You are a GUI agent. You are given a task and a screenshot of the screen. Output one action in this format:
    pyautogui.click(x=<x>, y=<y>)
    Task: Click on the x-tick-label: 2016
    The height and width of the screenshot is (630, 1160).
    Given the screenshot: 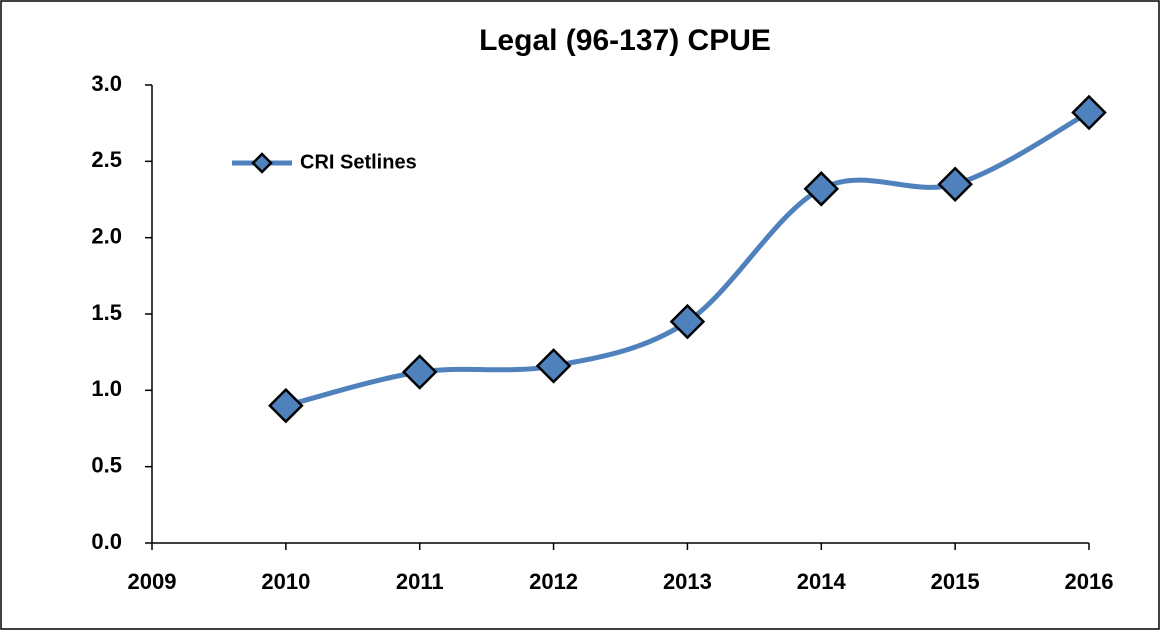 What is the action you would take?
    pyautogui.click(x=1089, y=581)
    